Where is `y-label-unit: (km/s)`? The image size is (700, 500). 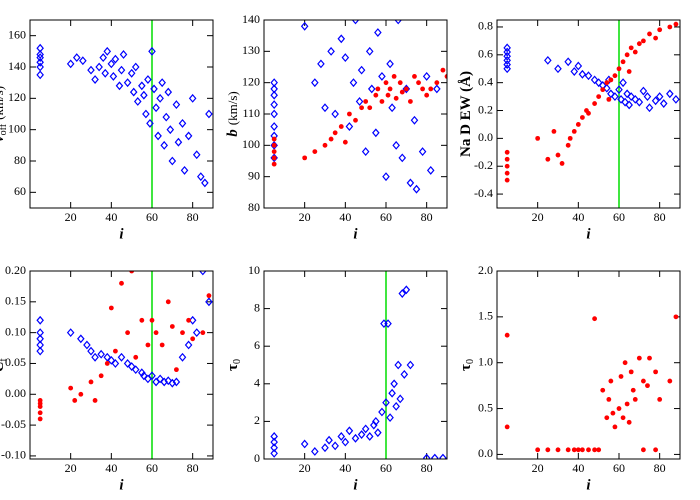 y-label-unit: (km/s) is located at coordinates (232, 108).